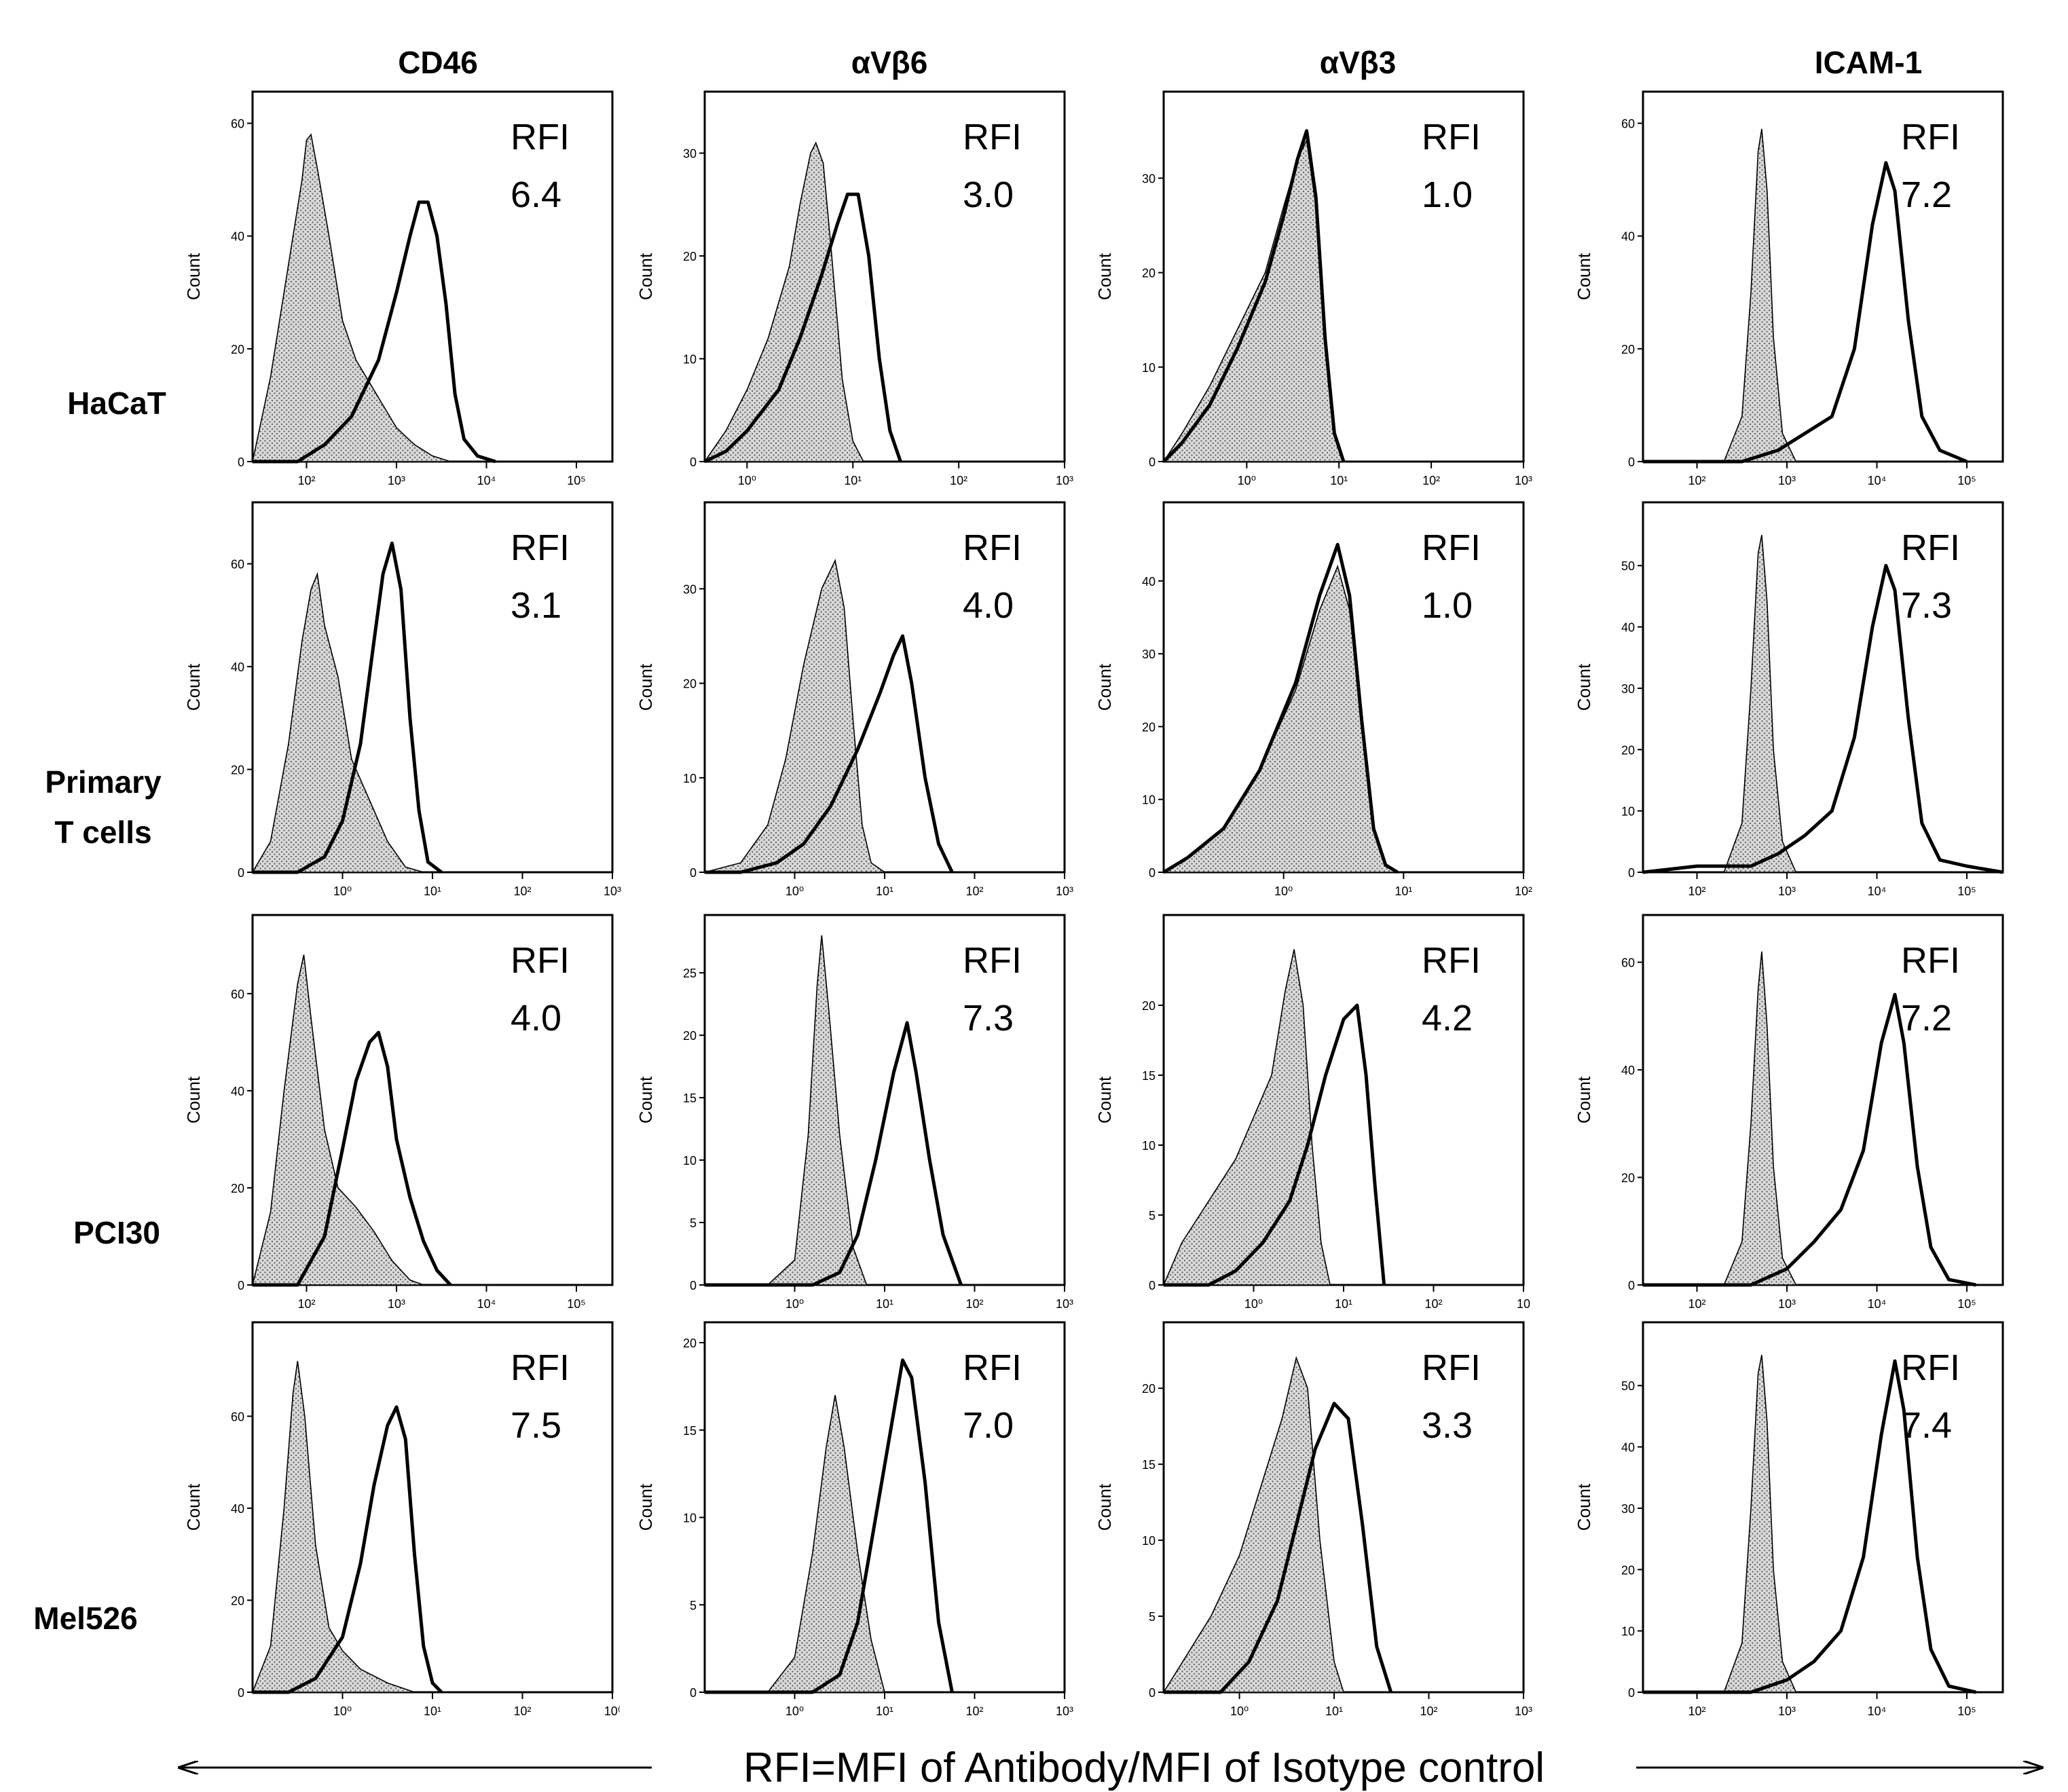 Image resolution: width=2068 pixels, height=1792 pixels. What do you see at coordinates (1927, 1425) in the screenshot?
I see `rfi-value: 7.4` at bounding box center [1927, 1425].